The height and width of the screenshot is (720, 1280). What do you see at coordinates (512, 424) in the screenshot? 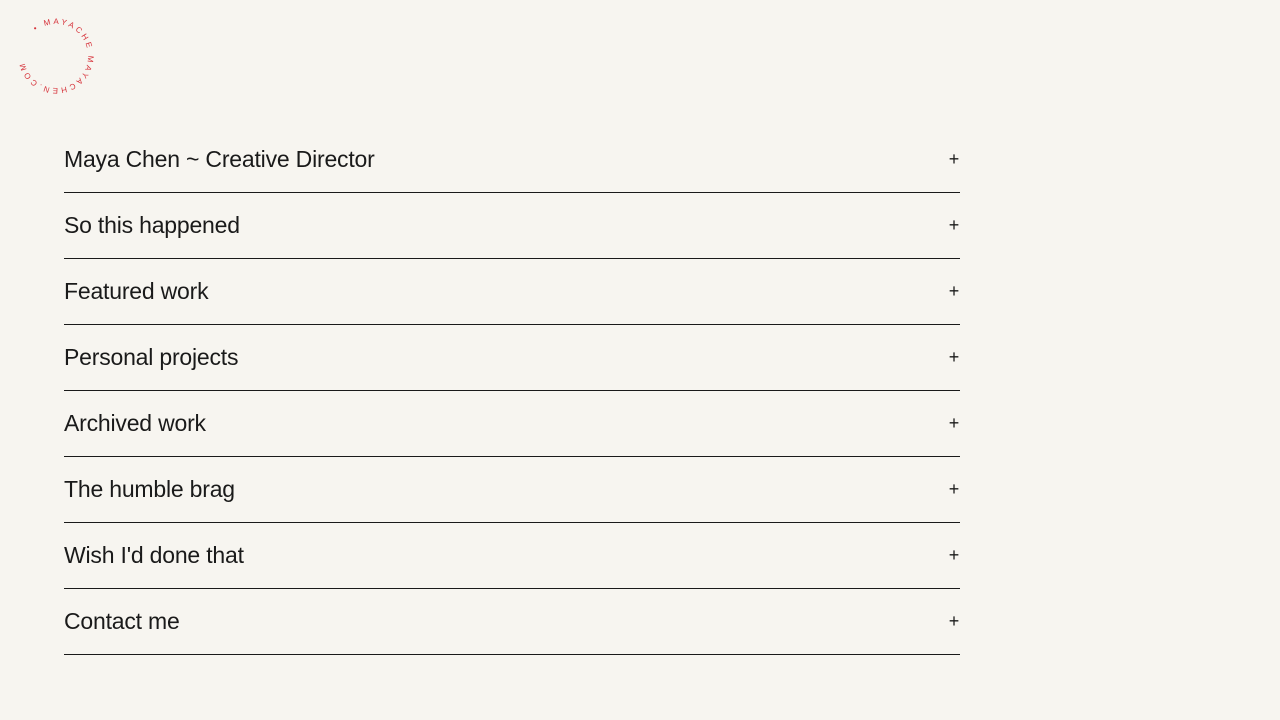
I see `accordion-item: Archived work +` at bounding box center [512, 424].